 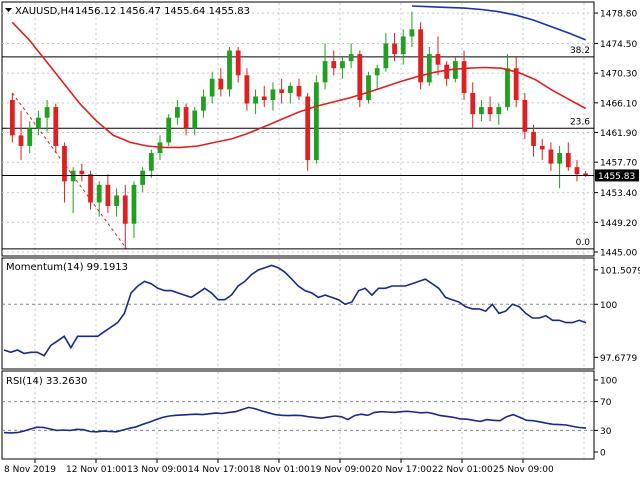 I want to click on rsi-y-axis: 100 70 30 0, so click(x=605, y=418).